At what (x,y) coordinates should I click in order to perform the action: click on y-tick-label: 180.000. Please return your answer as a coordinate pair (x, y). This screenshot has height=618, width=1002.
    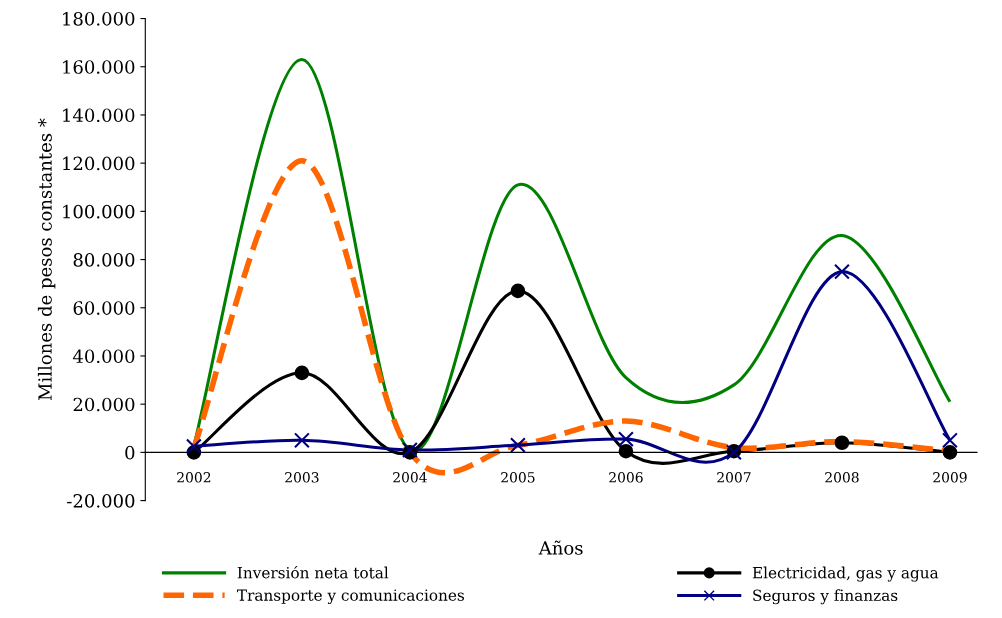
    Looking at the image, I should click on (99, 19).